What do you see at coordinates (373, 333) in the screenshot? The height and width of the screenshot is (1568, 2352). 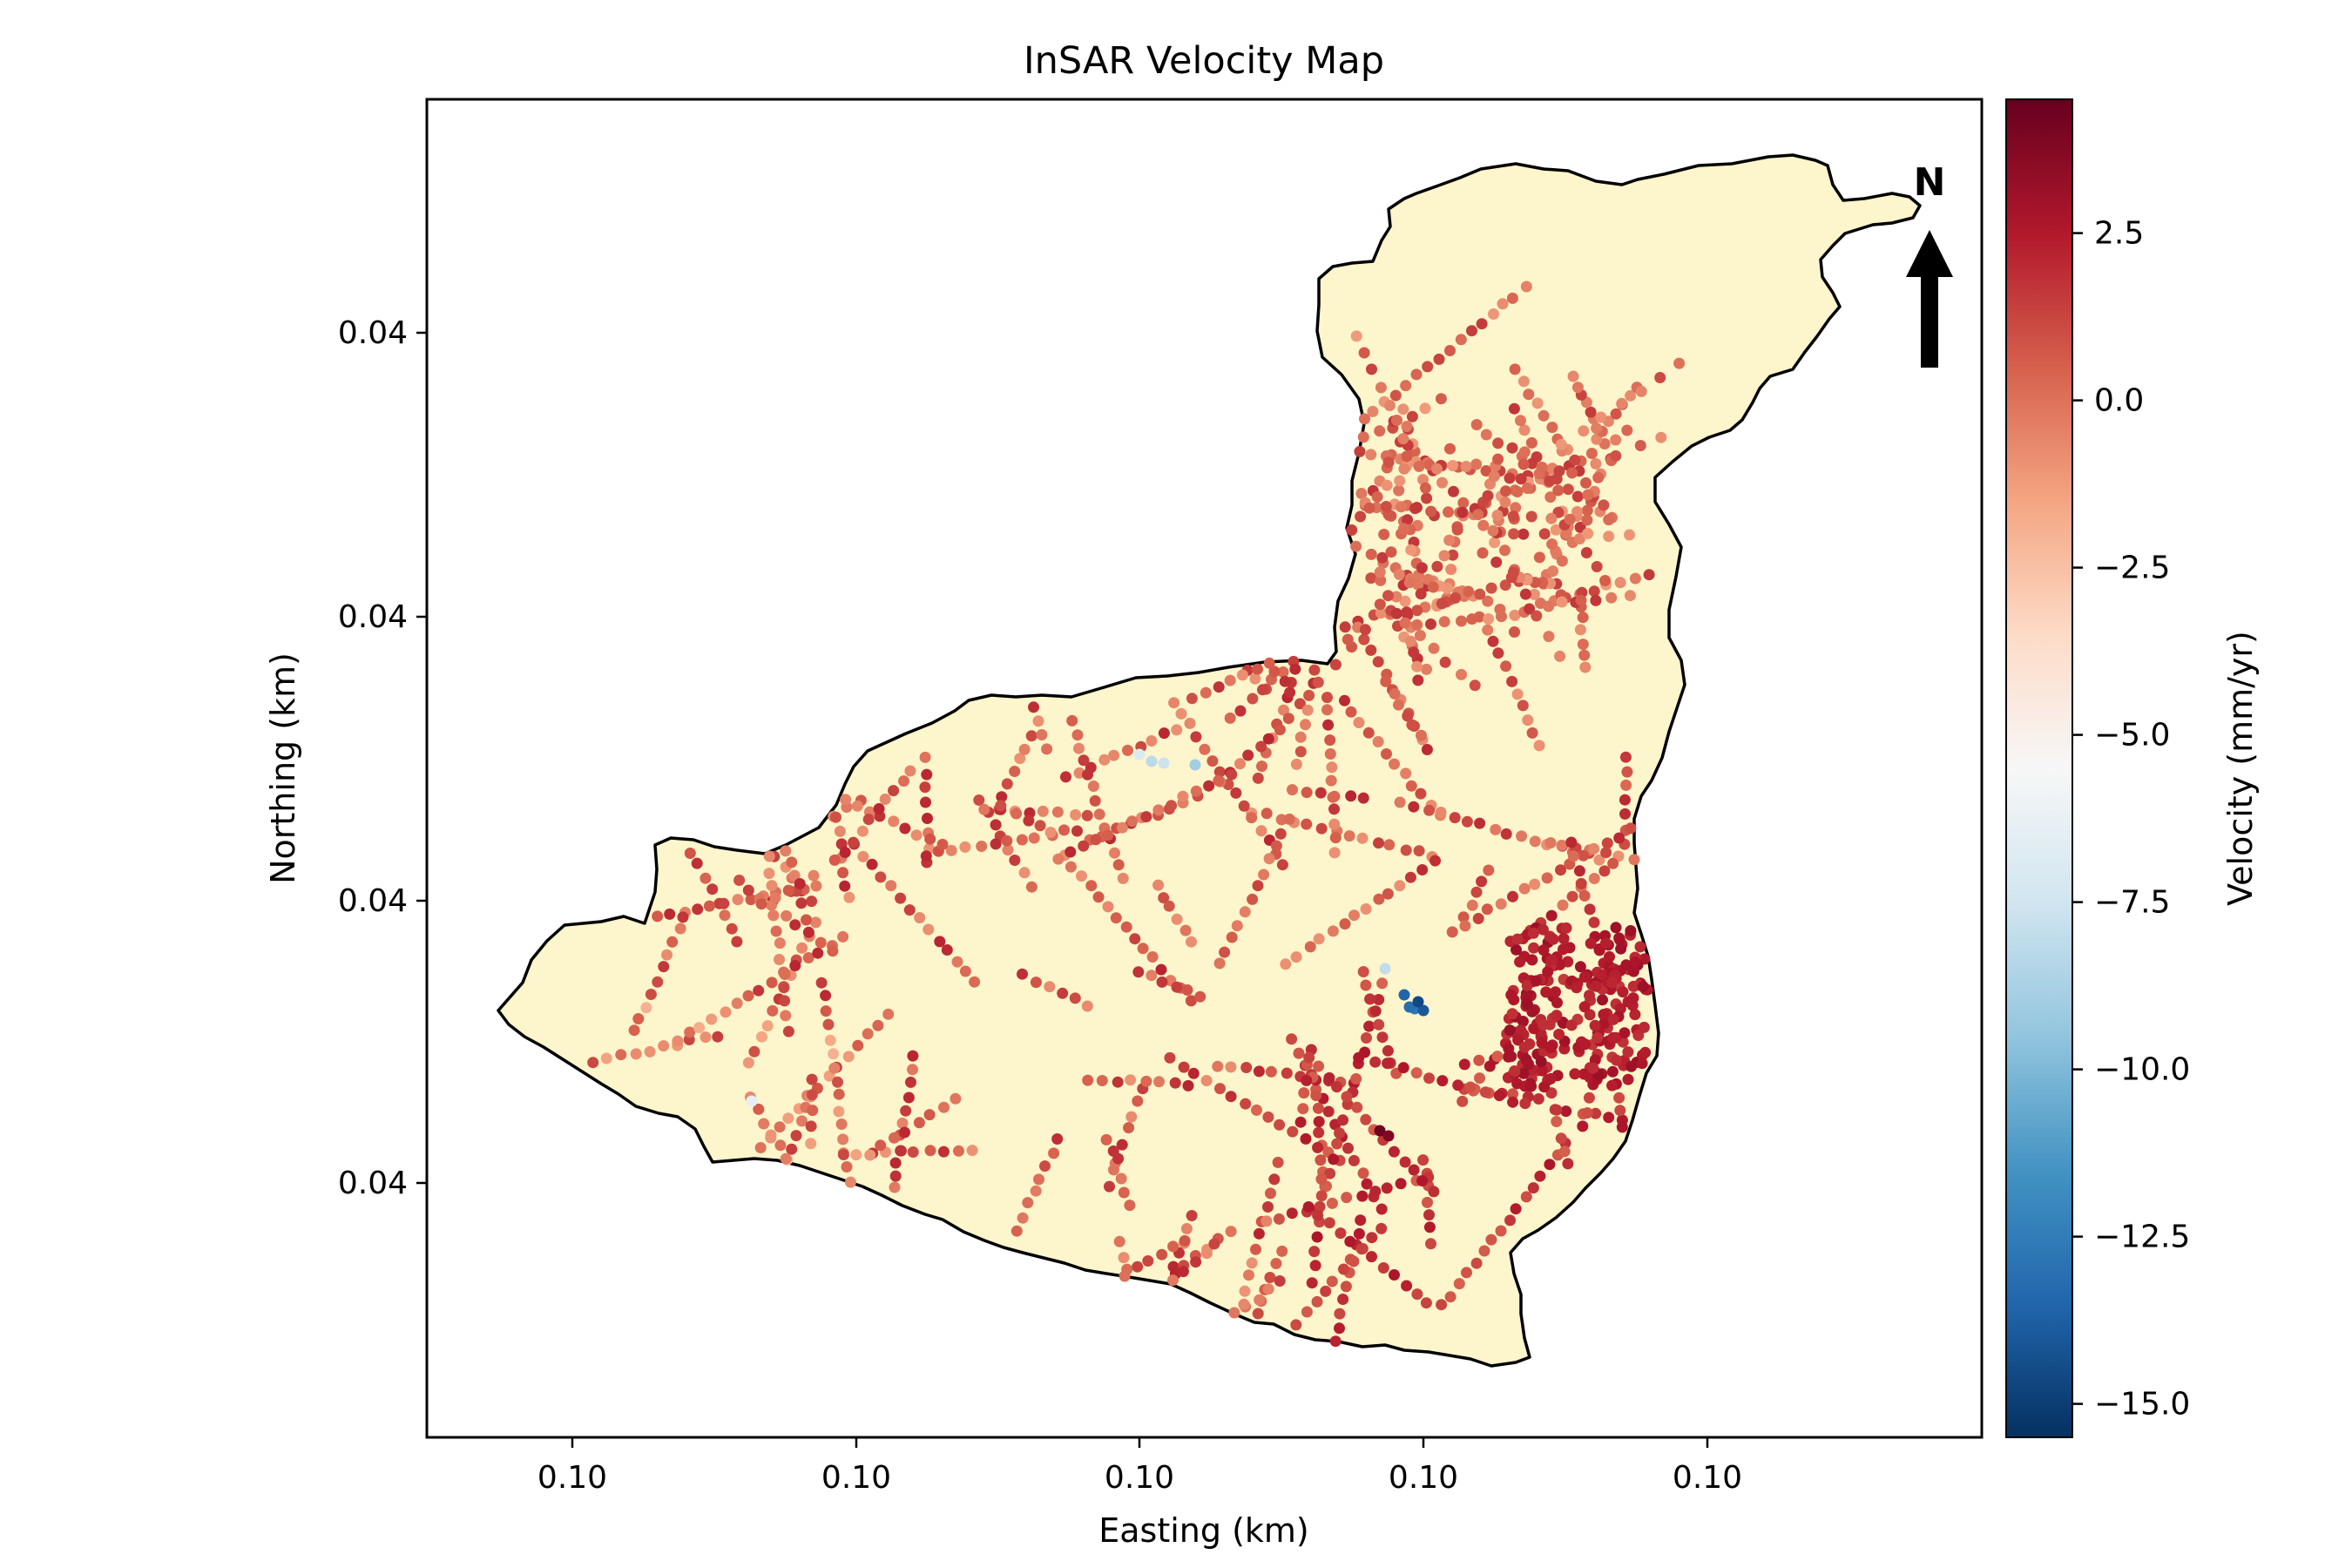 I see `y-tick-label: 0.04` at bounding box center [373, 333].